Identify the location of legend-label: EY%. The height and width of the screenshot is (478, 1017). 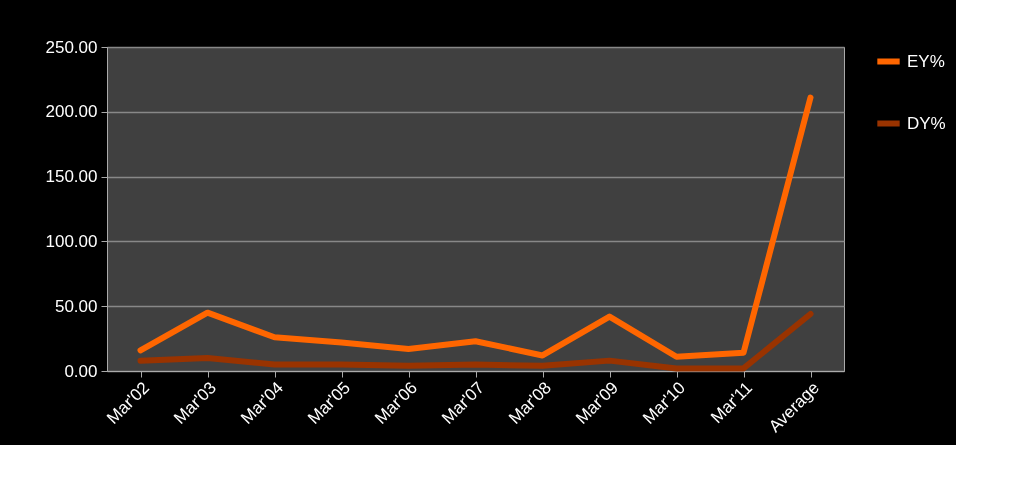
(926, 61).